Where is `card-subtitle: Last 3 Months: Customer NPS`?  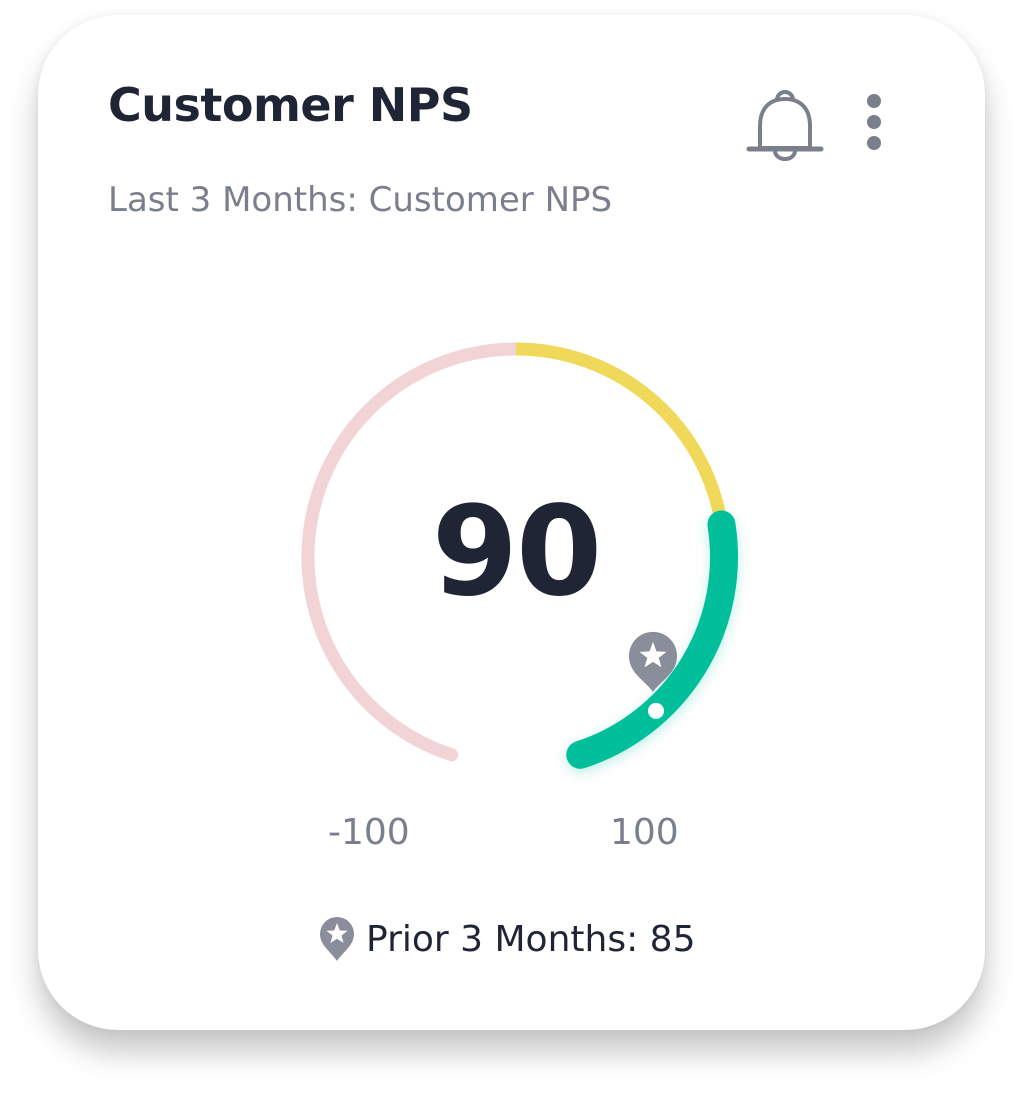 card-subtitle: Last 3 Months: Customer NPS is located at coordinates (360, 200).